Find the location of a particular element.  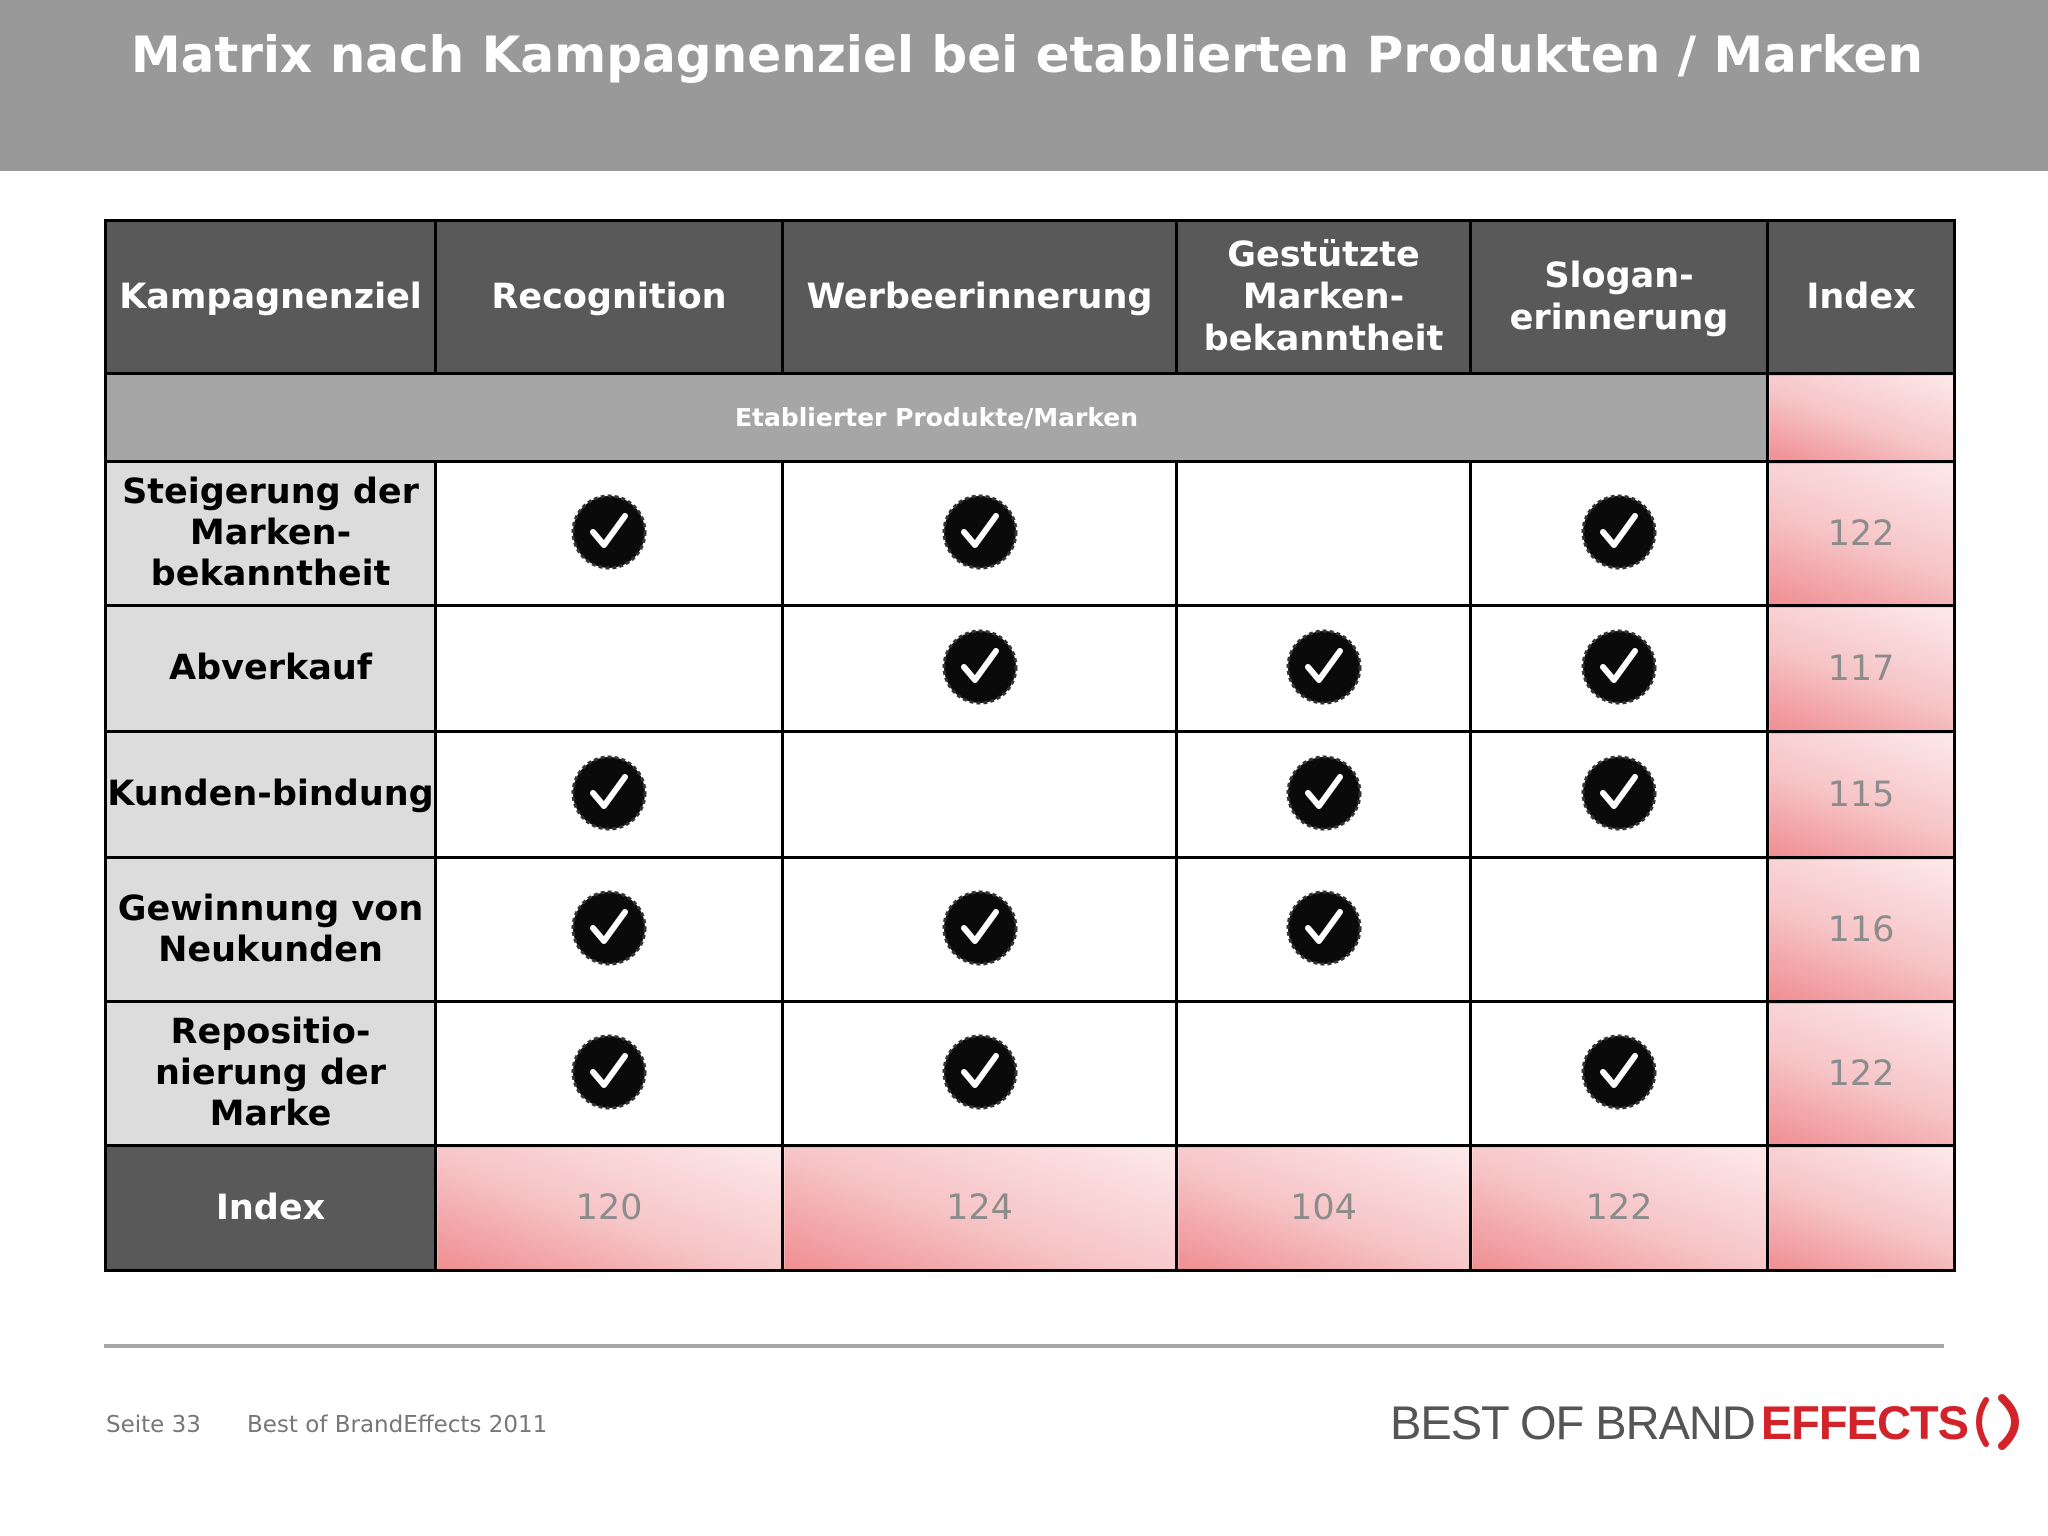

table-row: Steigerung der Marken-bekanntheit 122 is located at coordinates (1030, 533).